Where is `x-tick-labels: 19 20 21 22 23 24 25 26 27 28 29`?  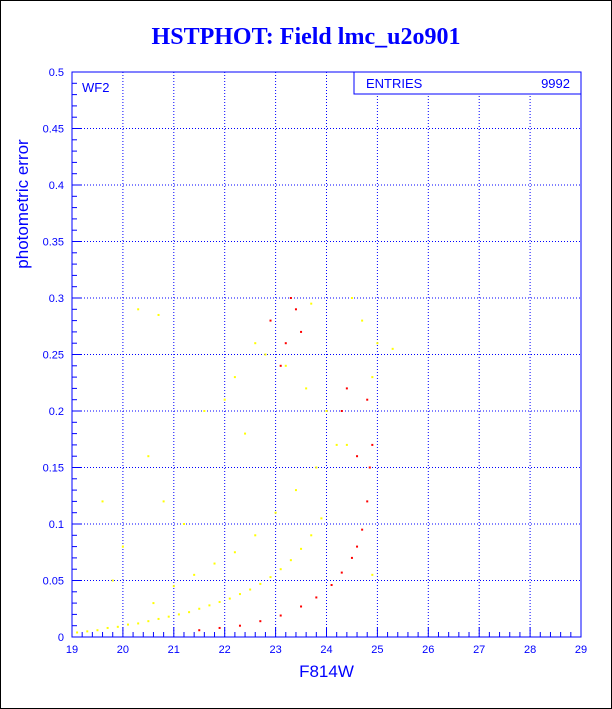 x-tick-labels: 19 20 21 22 23 24 25 26 27 28 29 is located at coordinates (326, 650).